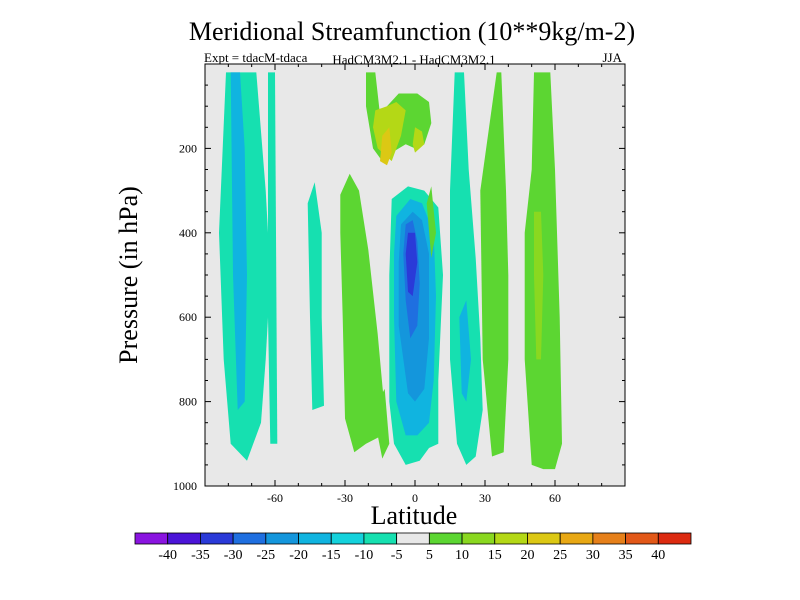 This screenshot has height=600, width=800. What do you see at coordinates (167, 555) in the screenshot?
I see `colorbar-label: -40` at bounding box center [167, 555].